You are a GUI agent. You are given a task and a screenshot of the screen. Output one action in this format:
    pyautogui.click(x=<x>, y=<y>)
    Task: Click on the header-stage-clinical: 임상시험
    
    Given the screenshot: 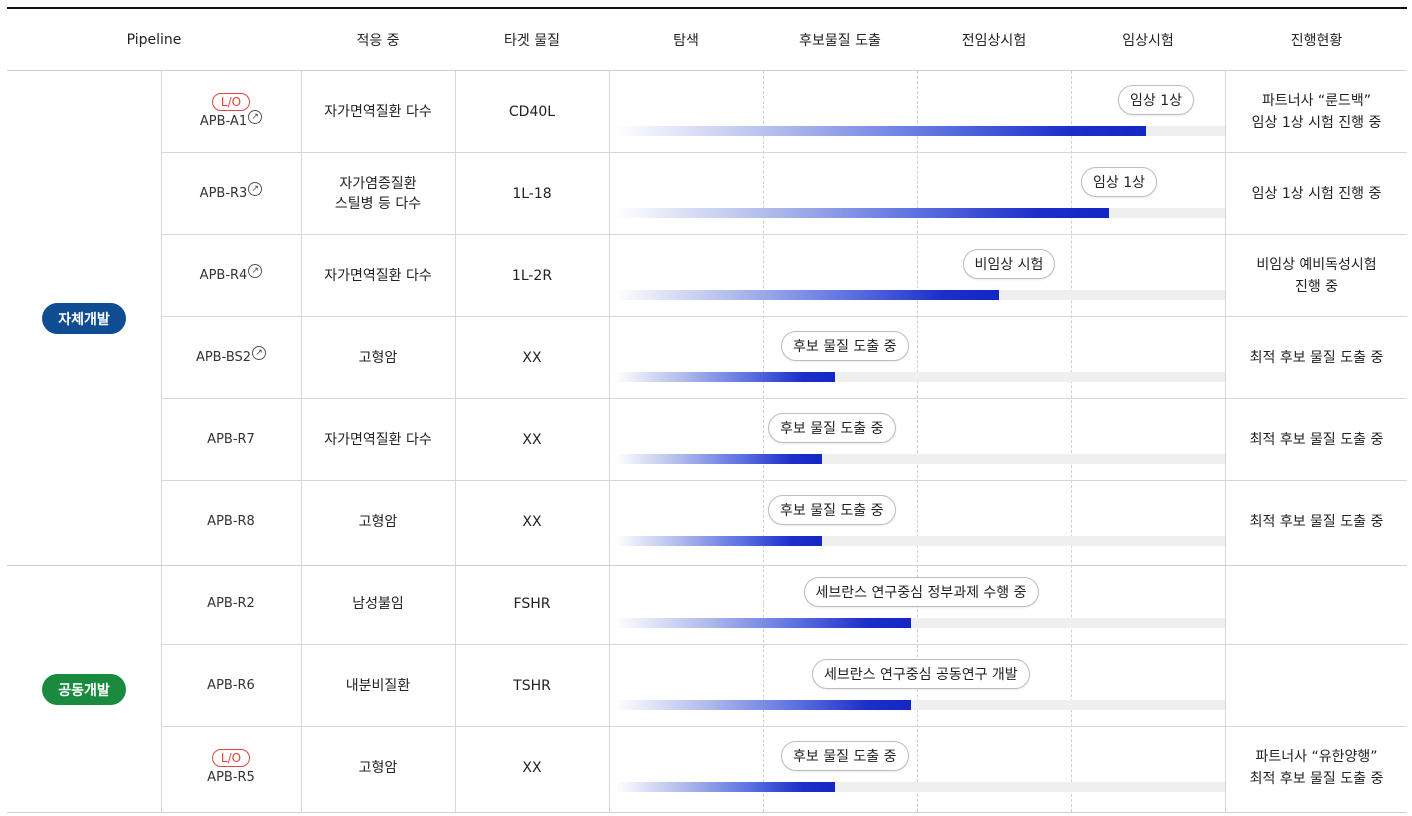 What is the action you would take?
    pyautogui.click(x=1148, y=40)
    